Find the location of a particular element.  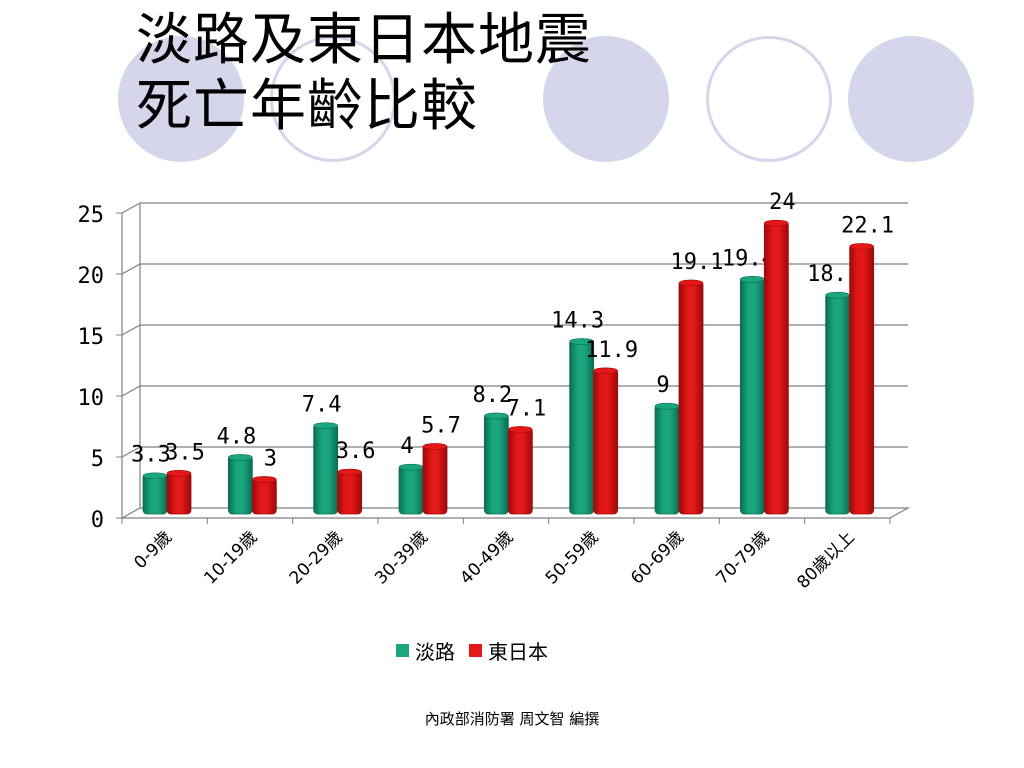

legend-label-east-japan: 東日本 is located at coordinates (518, 652).